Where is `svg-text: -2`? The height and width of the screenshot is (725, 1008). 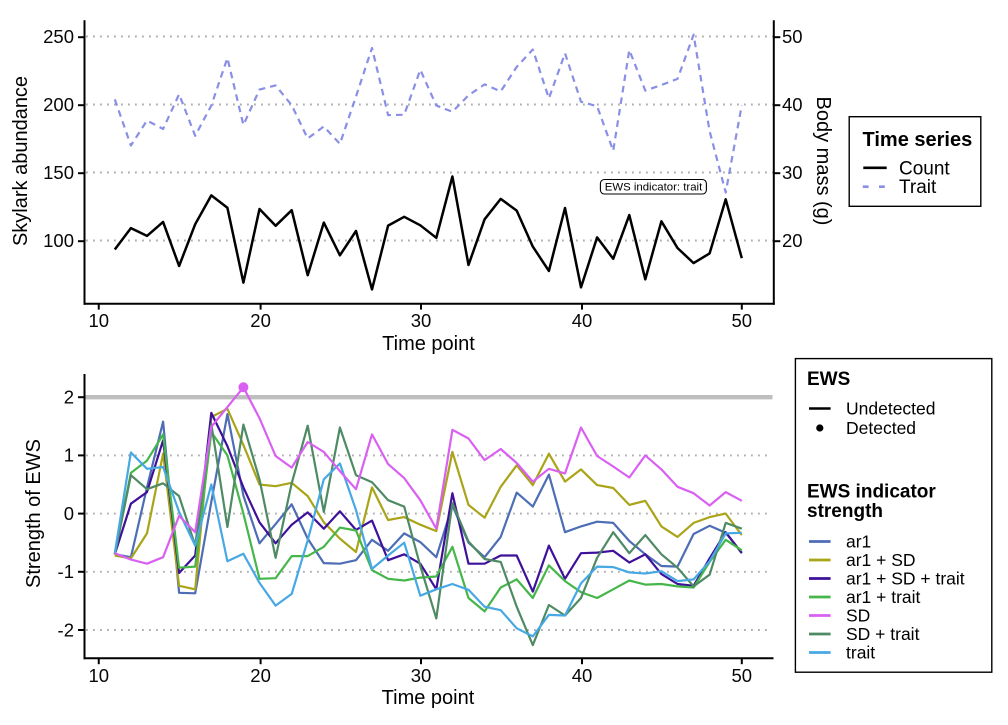
svg-text: -2 is located at coordinates (66, 629).